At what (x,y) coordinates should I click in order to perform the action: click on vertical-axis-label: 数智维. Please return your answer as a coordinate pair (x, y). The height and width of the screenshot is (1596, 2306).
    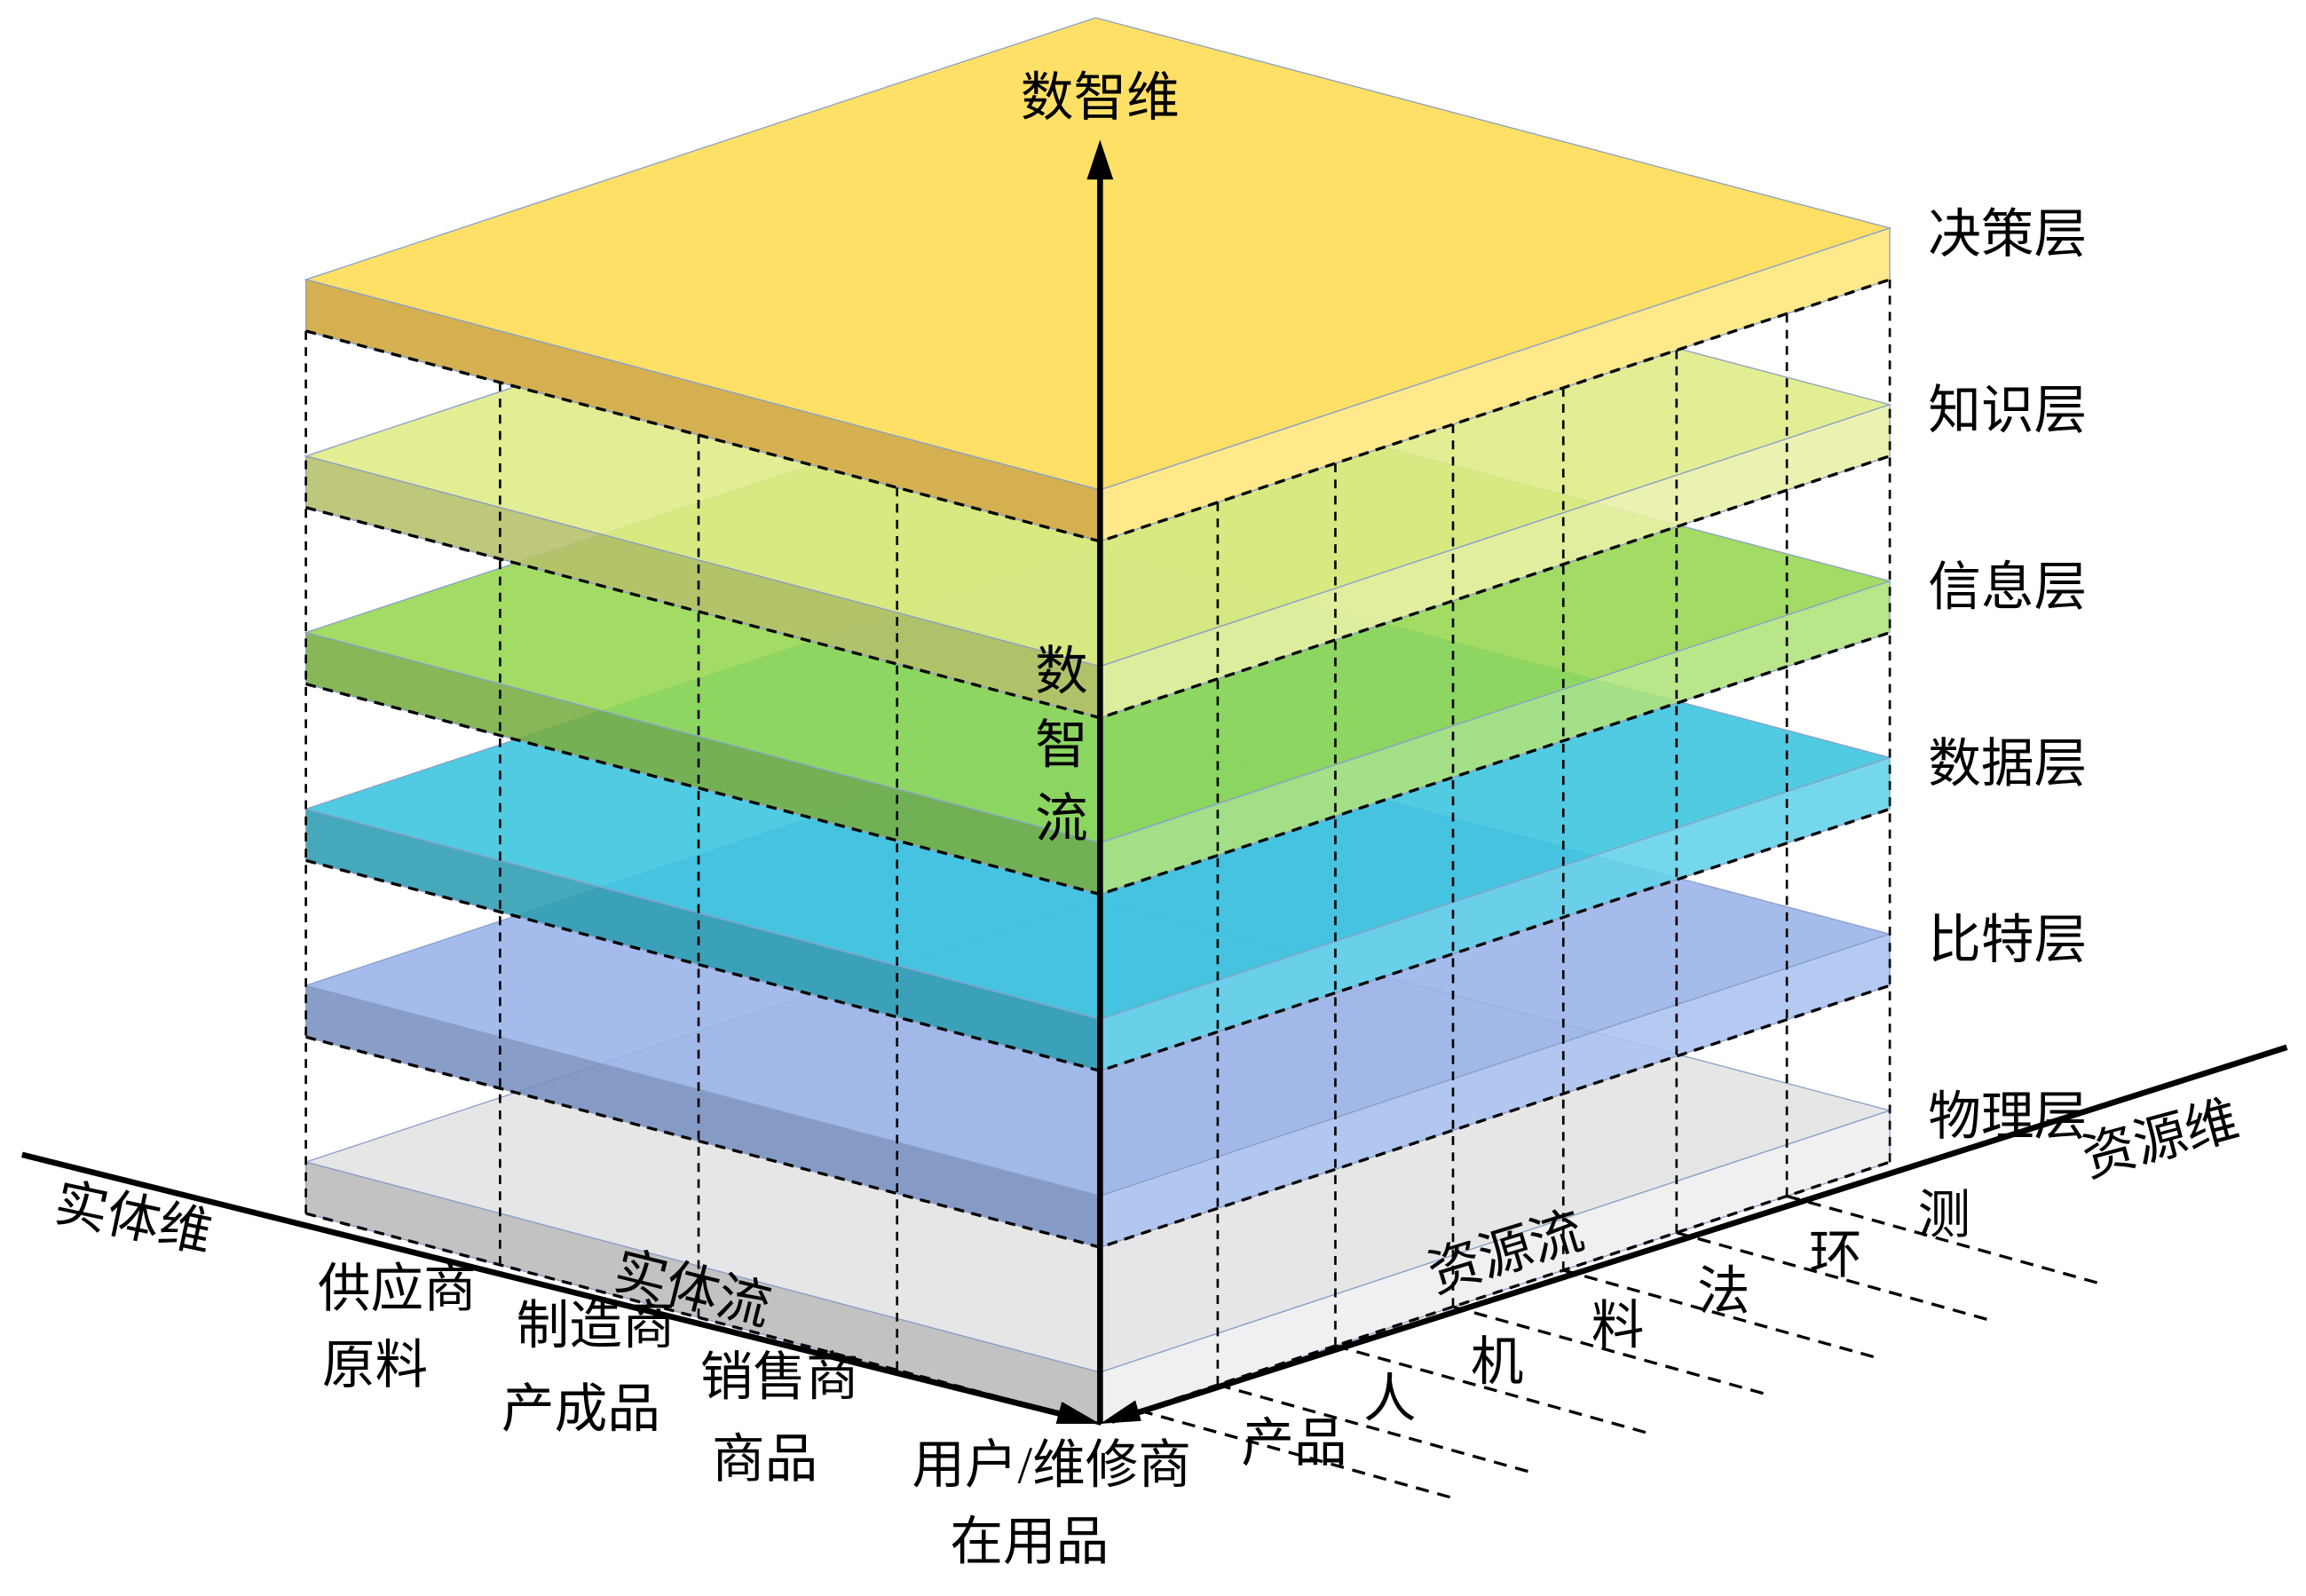
    Looking at the image, I should click on (1100, 97).